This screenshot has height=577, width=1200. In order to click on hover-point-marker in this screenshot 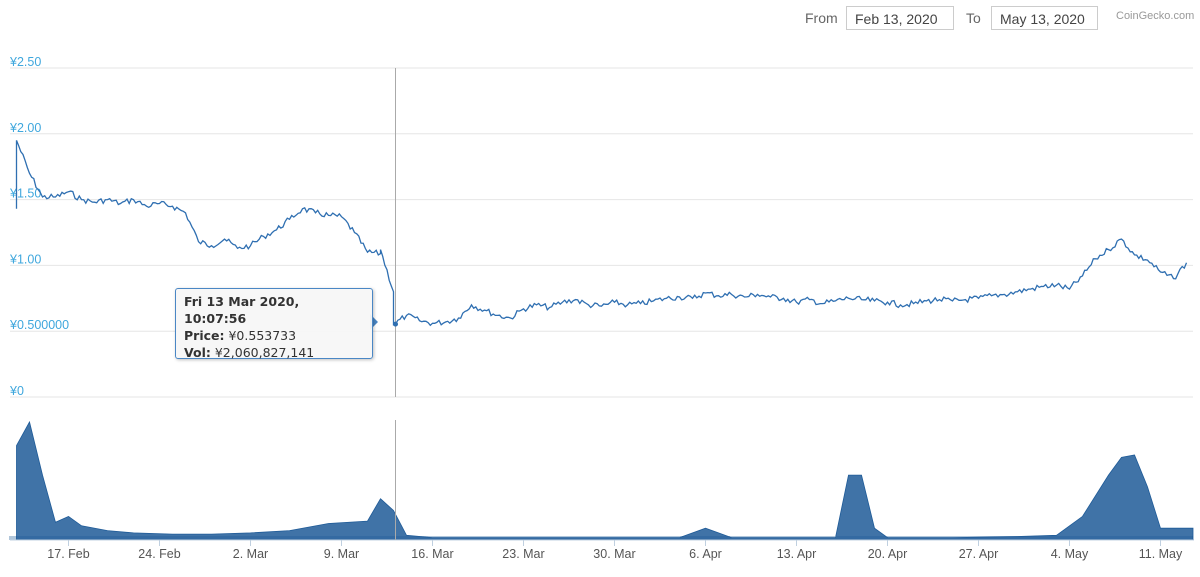, I will do `click(396, 324)`.